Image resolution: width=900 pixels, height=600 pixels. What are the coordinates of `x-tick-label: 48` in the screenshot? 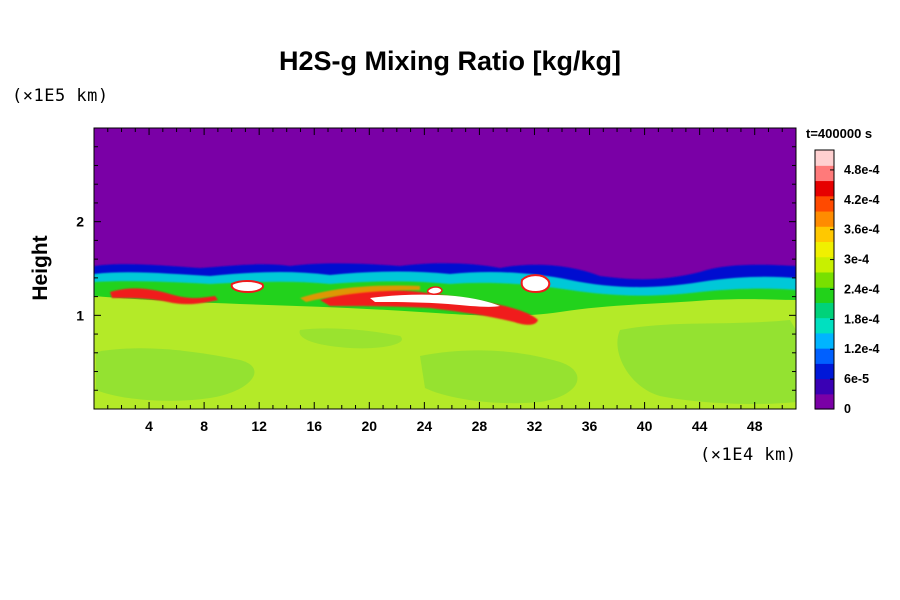 It's located at (755, 426).